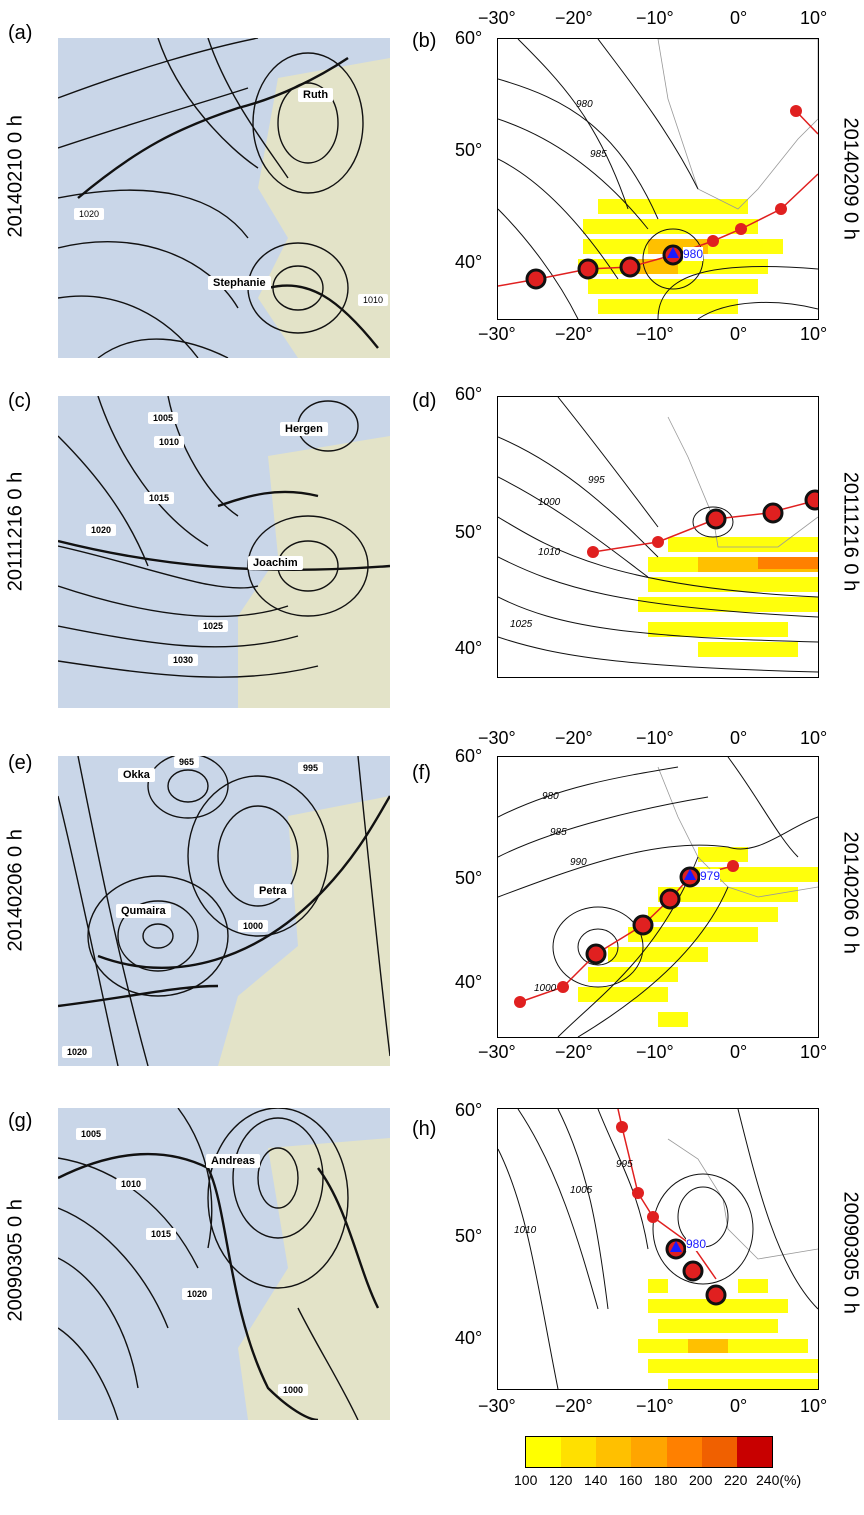  Describe the element at coordinates (163, 418) in the screenshot. I see `isobar-label-1005-c: 1005` at that location.